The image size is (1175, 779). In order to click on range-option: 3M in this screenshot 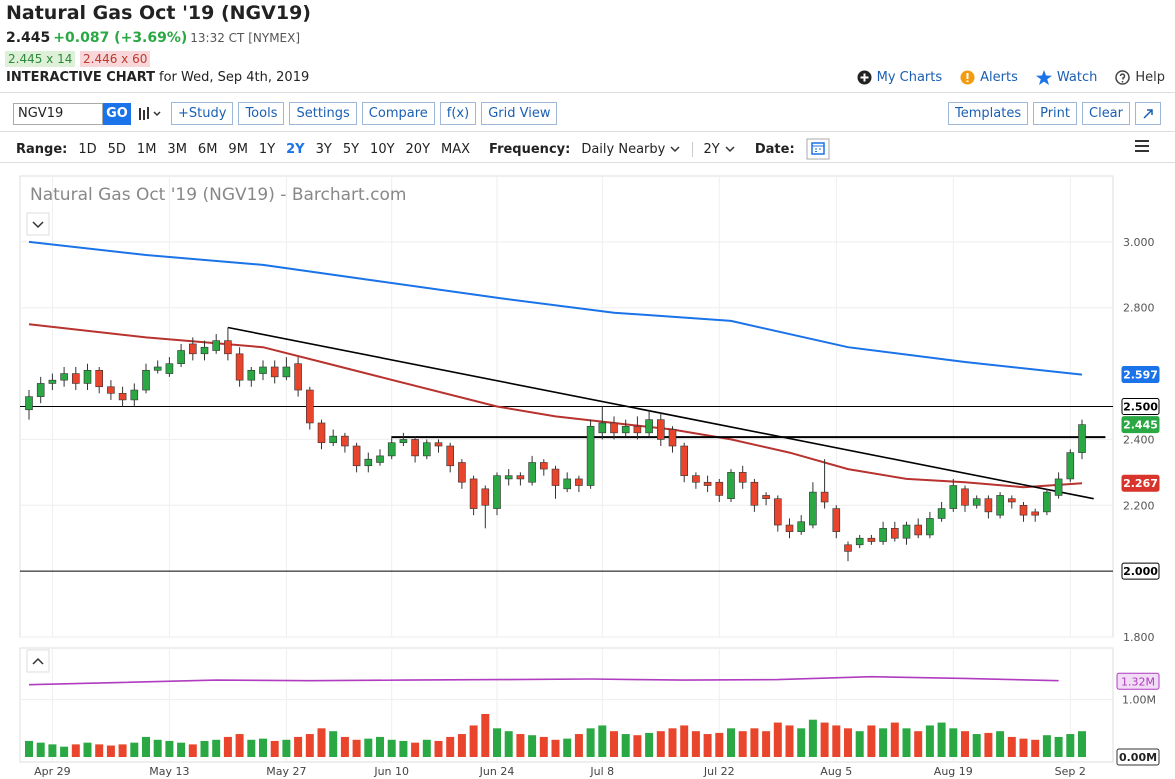, I will do `click(177, 149)`.